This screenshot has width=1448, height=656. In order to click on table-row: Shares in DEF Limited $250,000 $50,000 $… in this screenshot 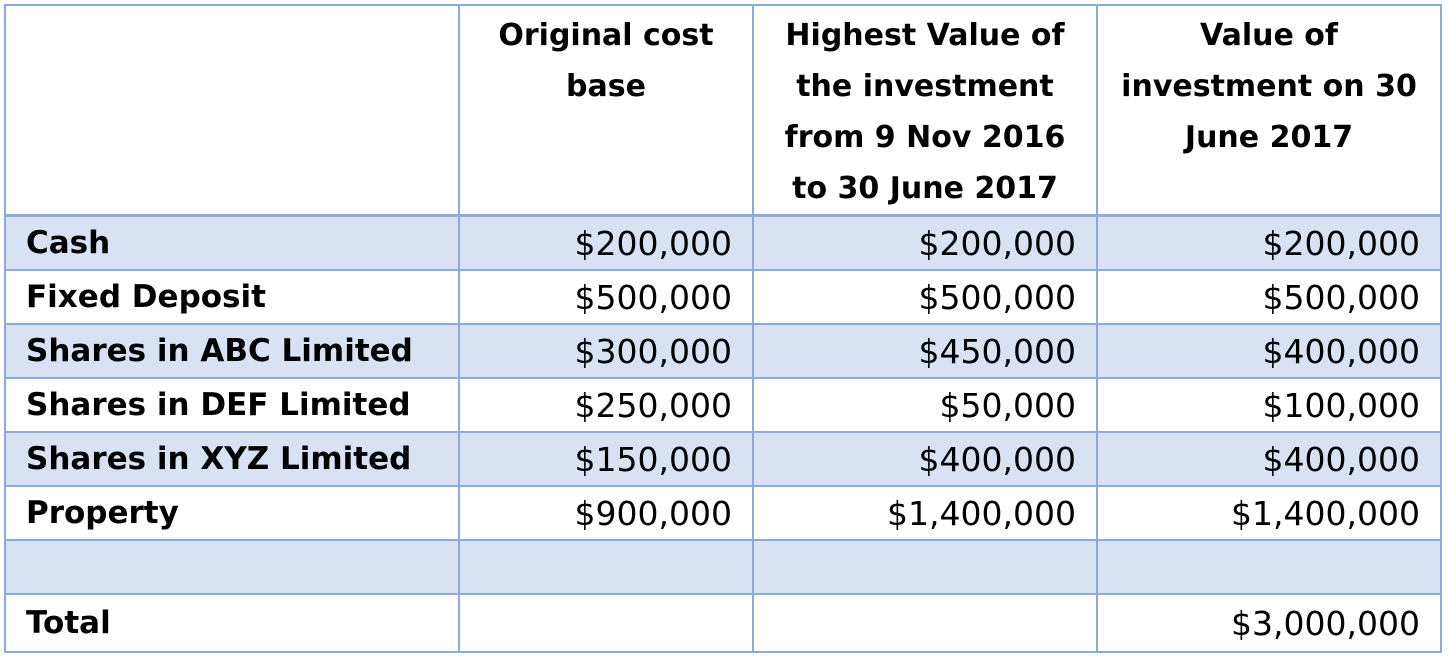, I will do `click(723, 405)`.